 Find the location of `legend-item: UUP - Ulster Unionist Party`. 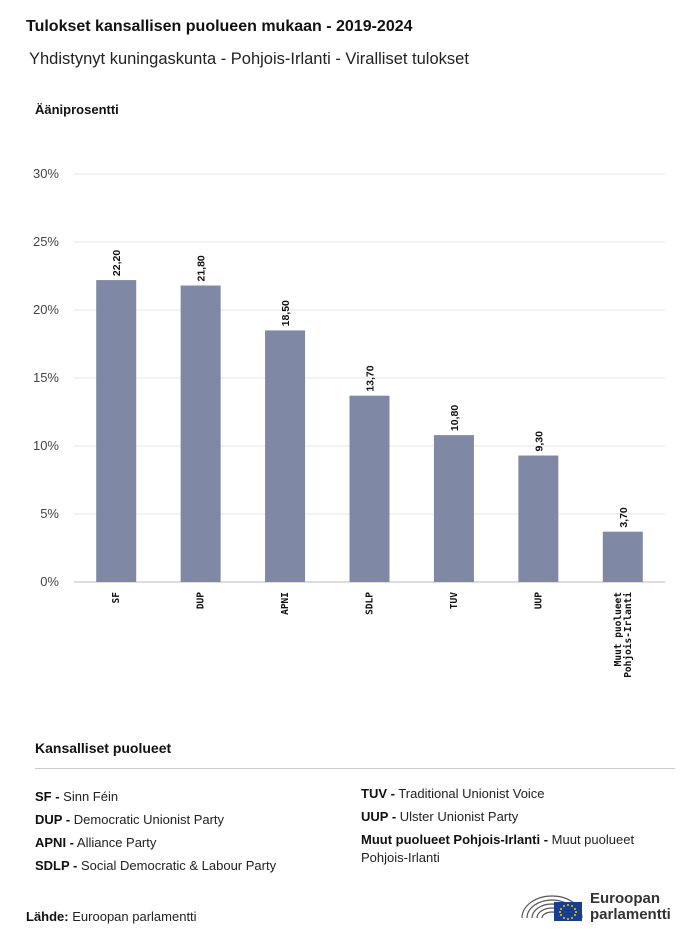

legend-item: UUP - Ulster Unionist Party is located at coordinates (516, 817).